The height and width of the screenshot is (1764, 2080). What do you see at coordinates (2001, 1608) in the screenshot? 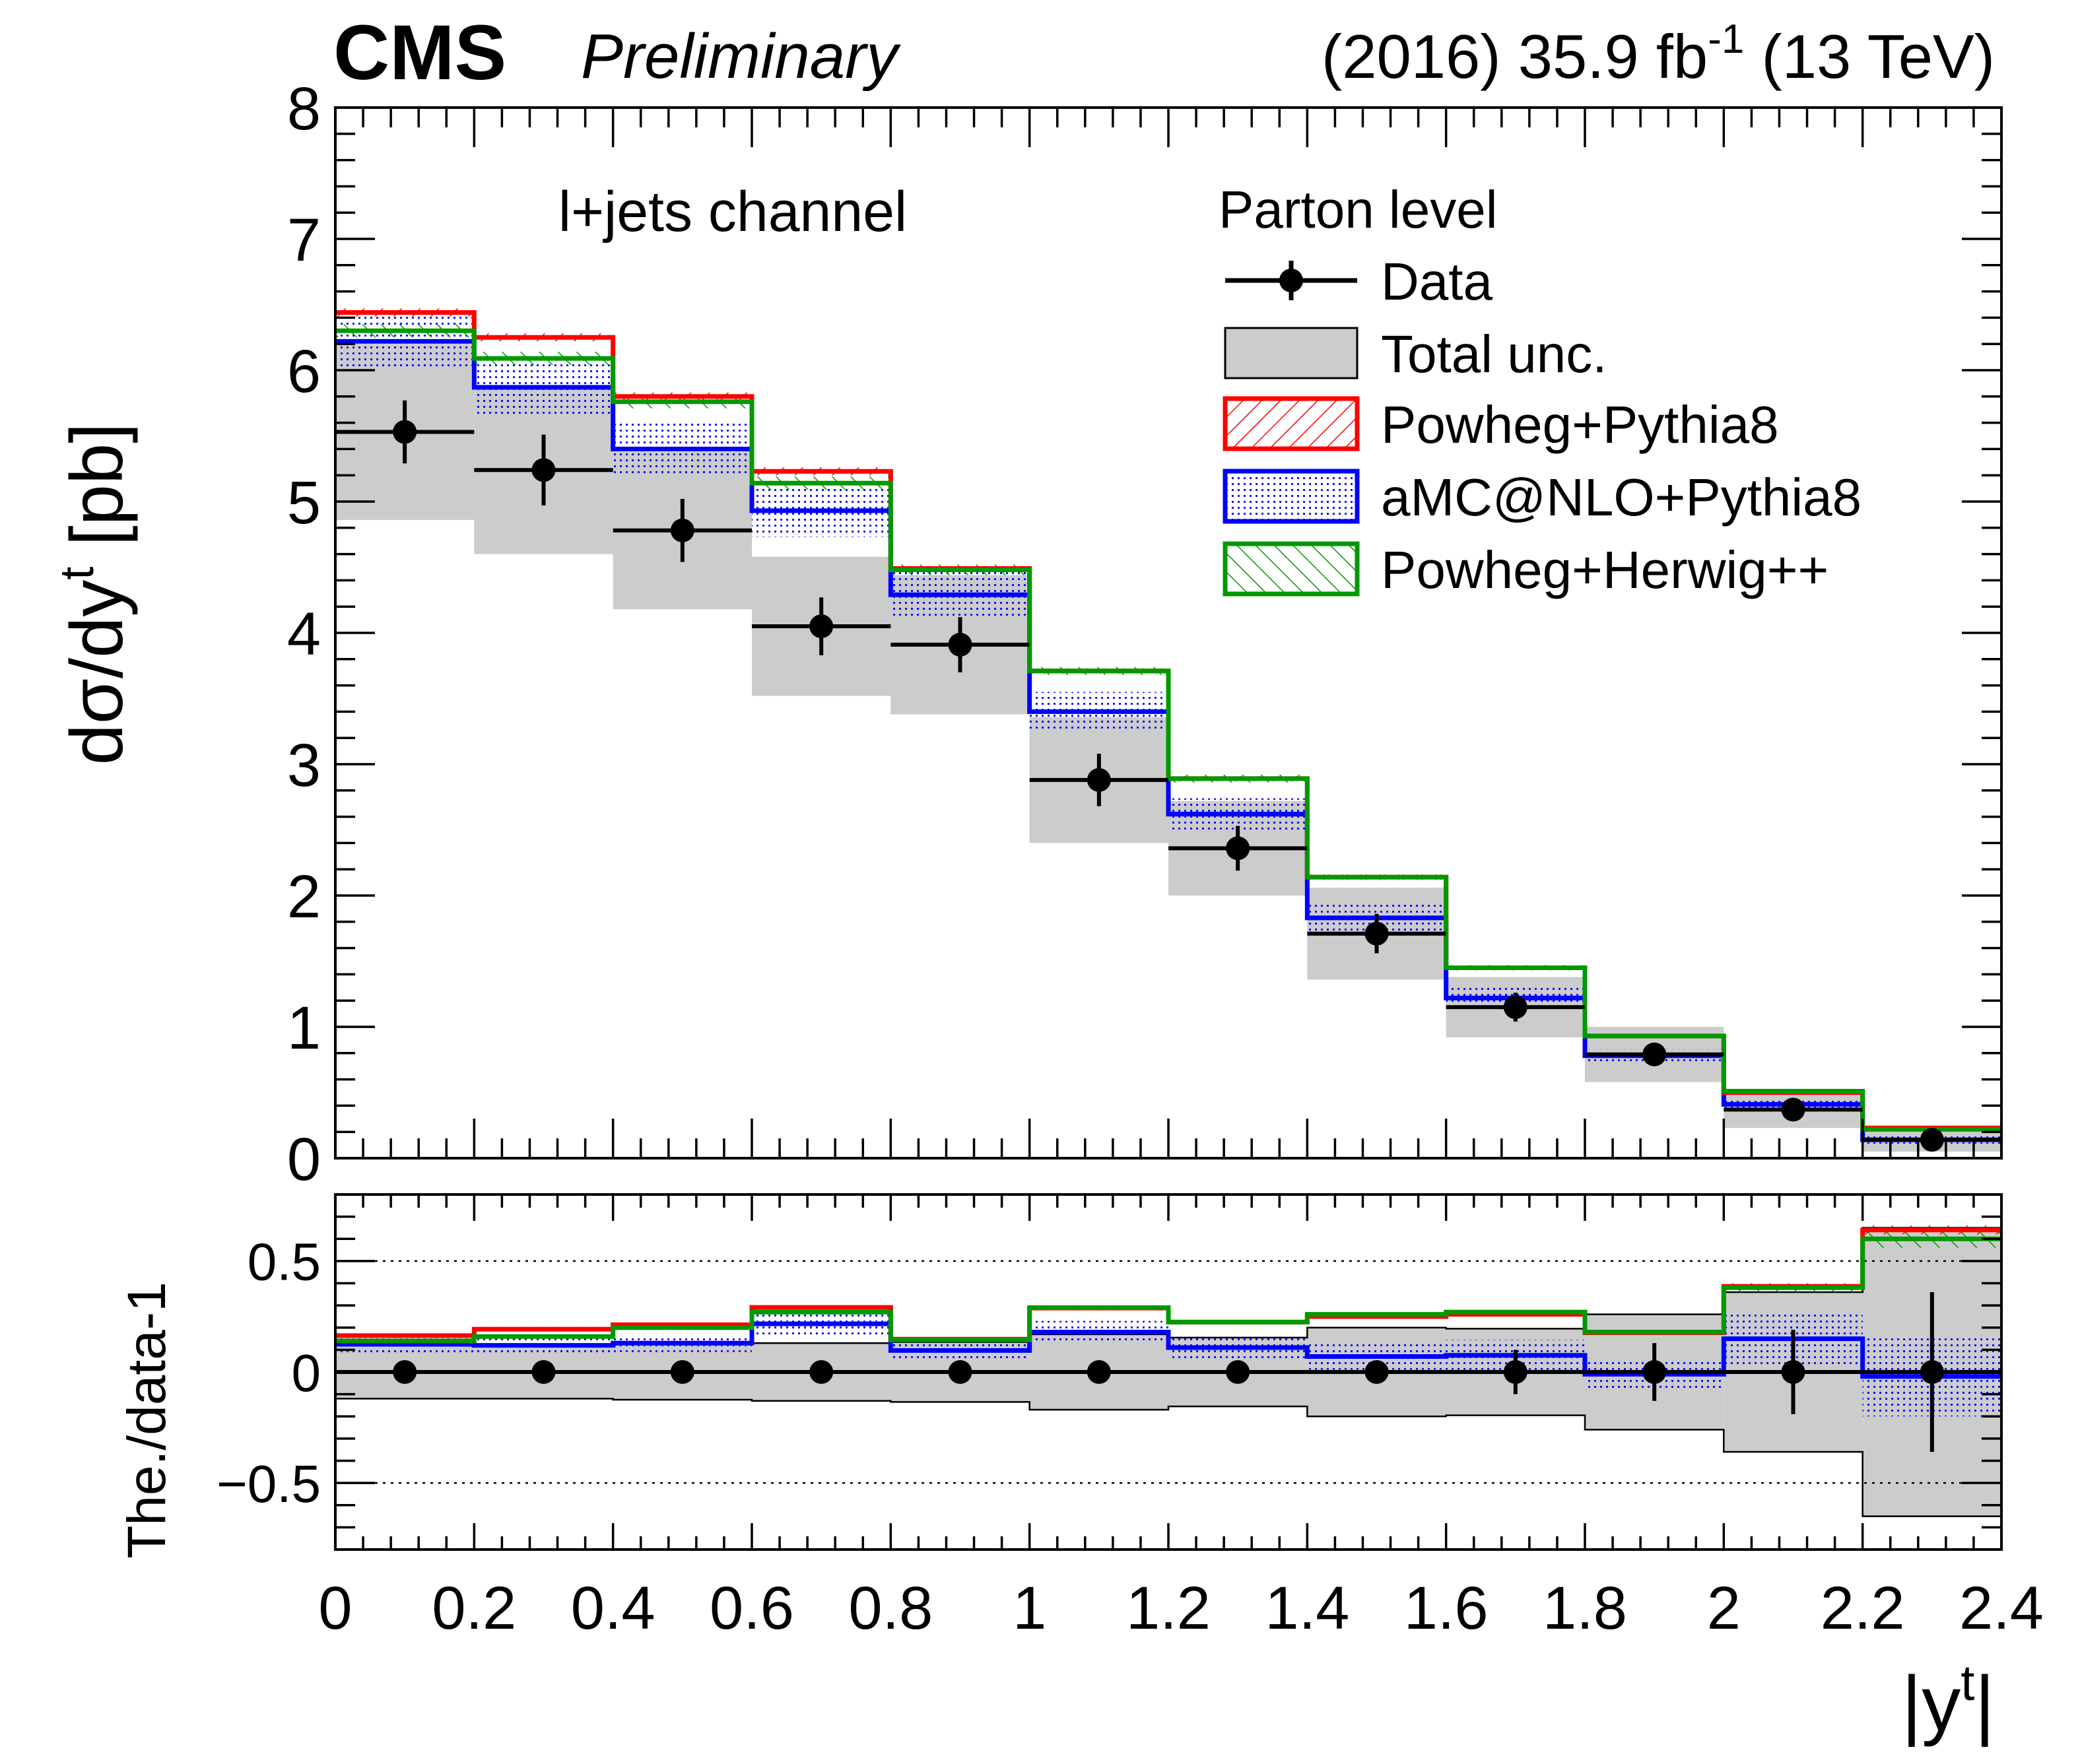
I see `x-tick-label: 2.4` at bounding box center [2001, 1608].